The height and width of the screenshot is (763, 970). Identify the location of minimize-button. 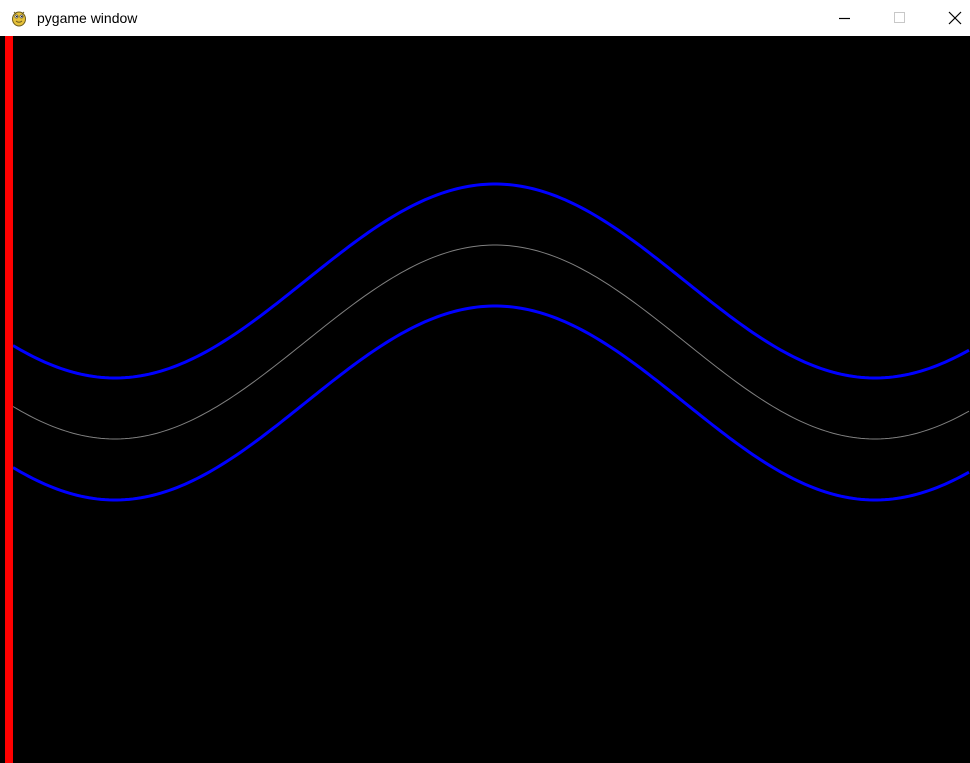
(845, 18).